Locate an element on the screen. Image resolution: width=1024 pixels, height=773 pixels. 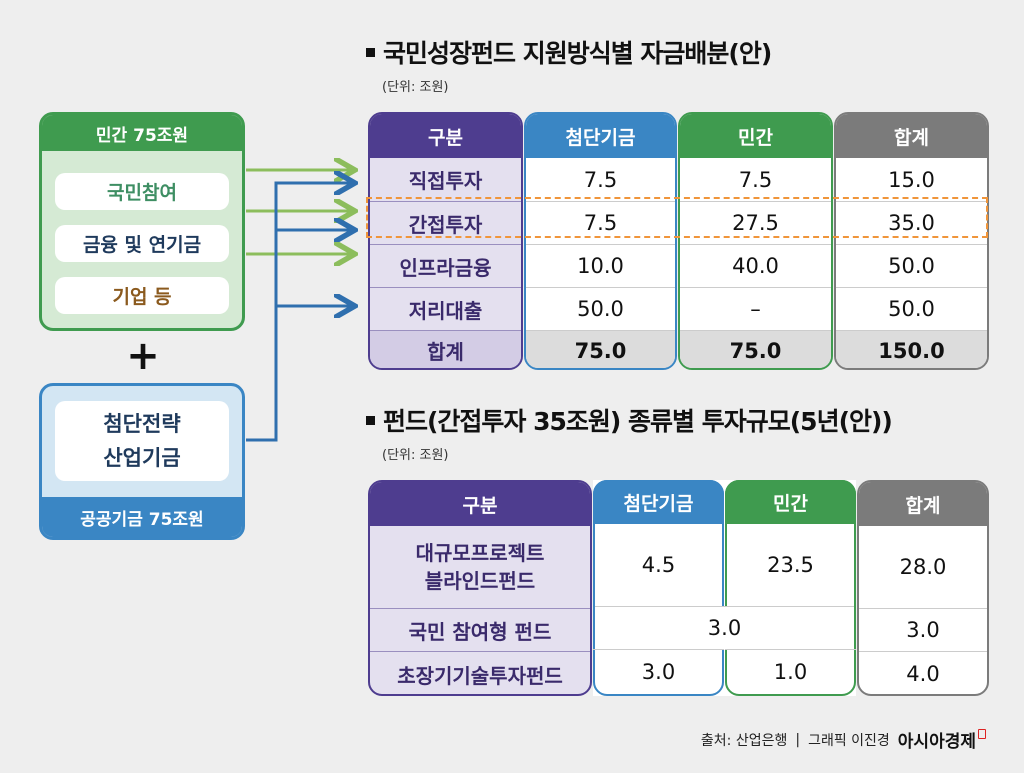
private-item-citizen: 국민참여 is located at coordinates (142, 191).